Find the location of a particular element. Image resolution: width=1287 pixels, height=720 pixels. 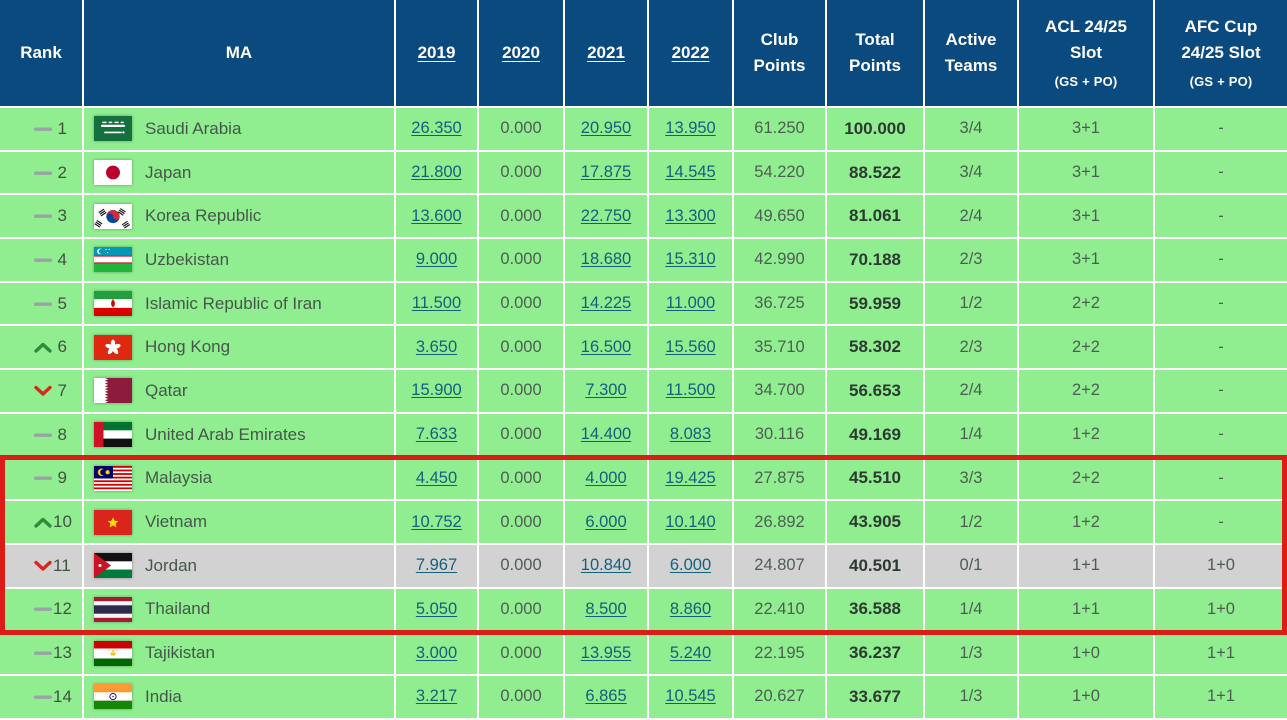

points-2019-link: 21.800 is located at coordinates (436, 172).